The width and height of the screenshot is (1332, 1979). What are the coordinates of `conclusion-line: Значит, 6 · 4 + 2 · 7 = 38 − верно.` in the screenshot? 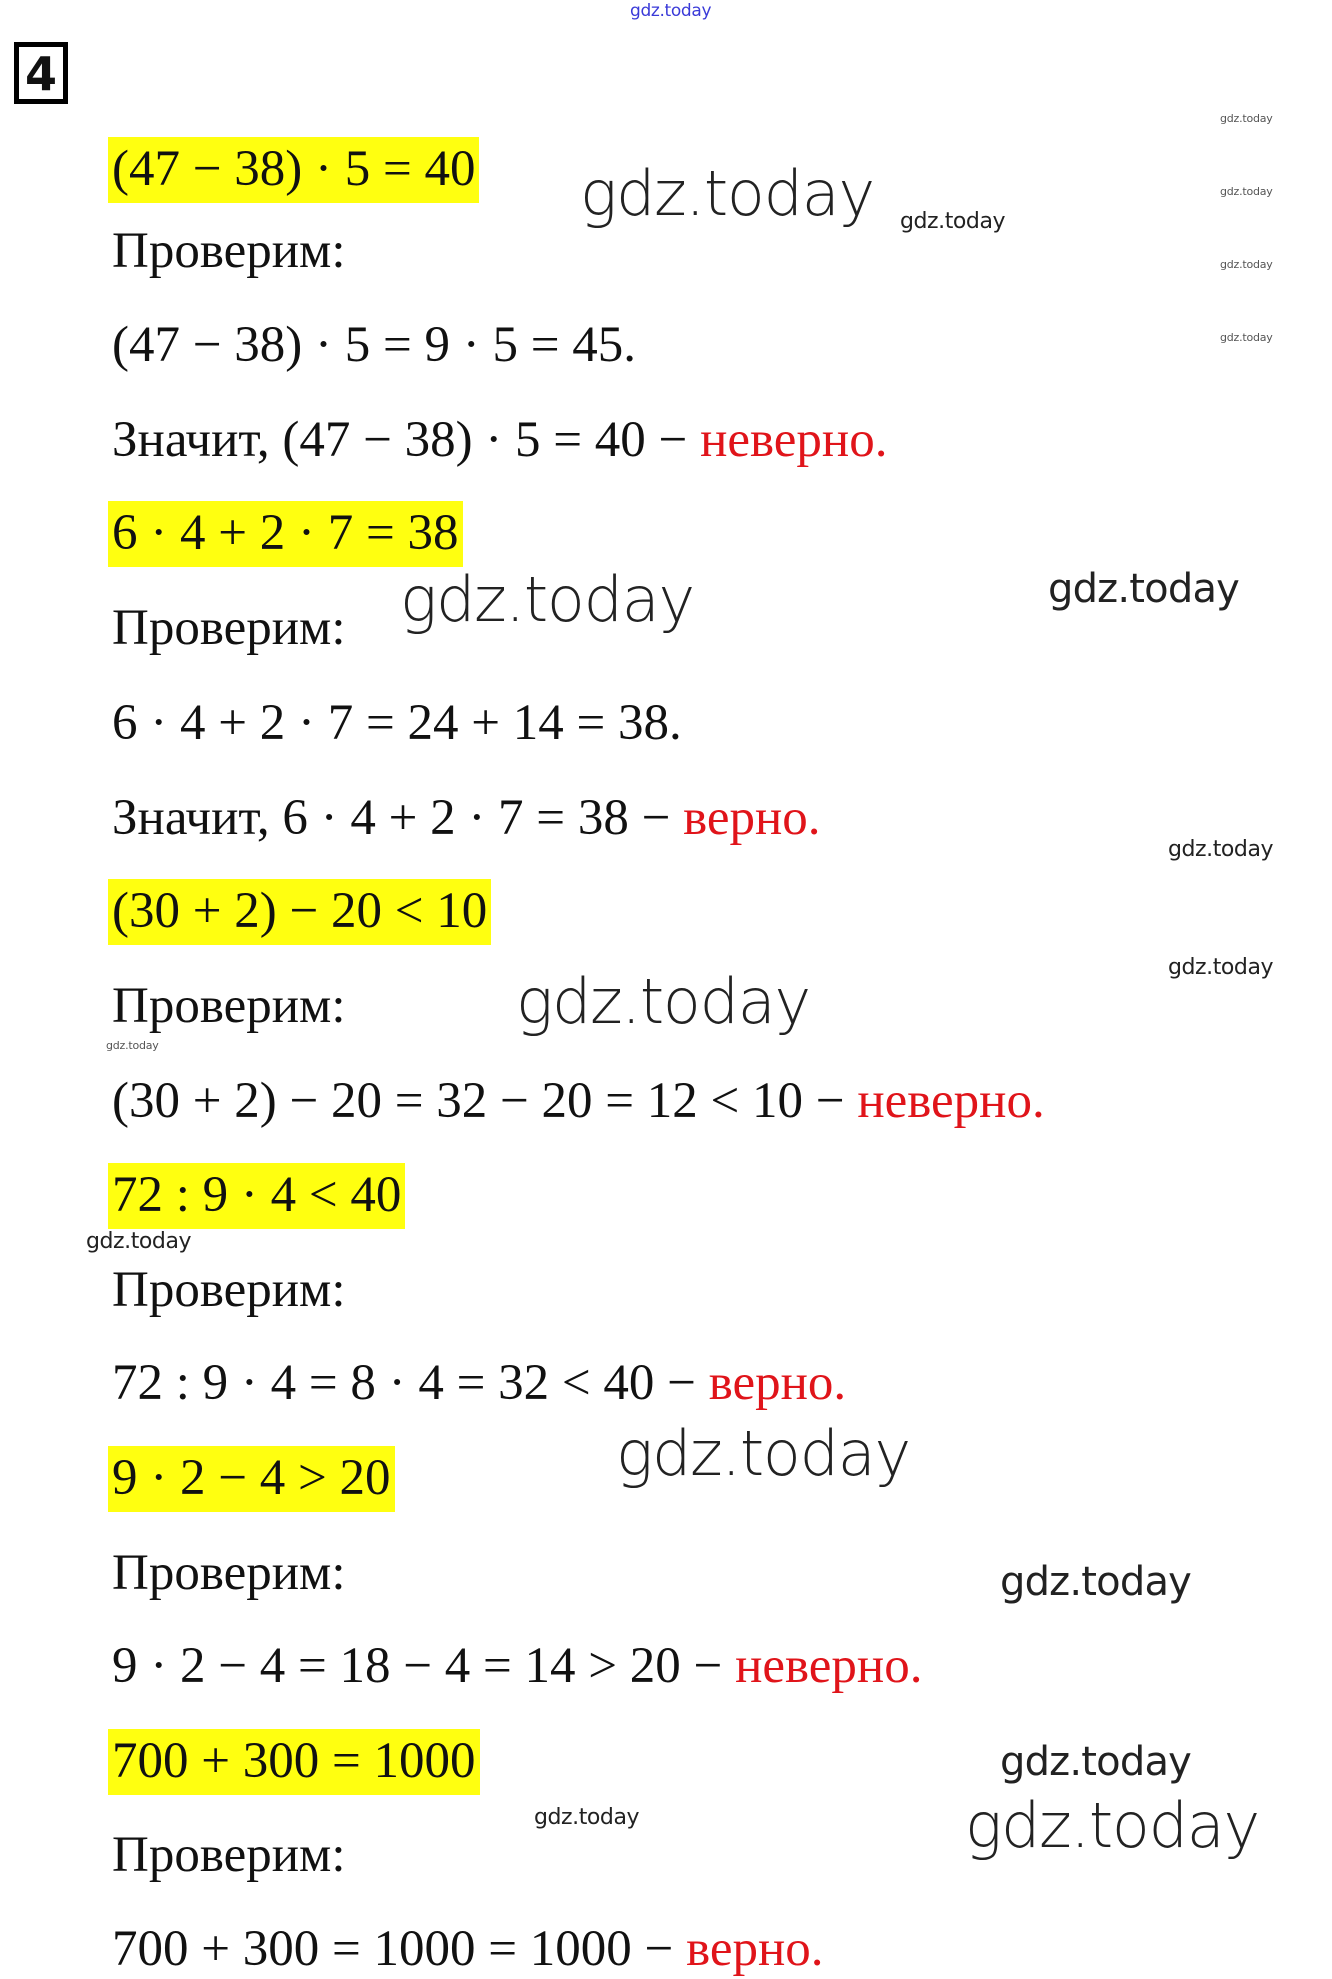 It's located at (466, 818).